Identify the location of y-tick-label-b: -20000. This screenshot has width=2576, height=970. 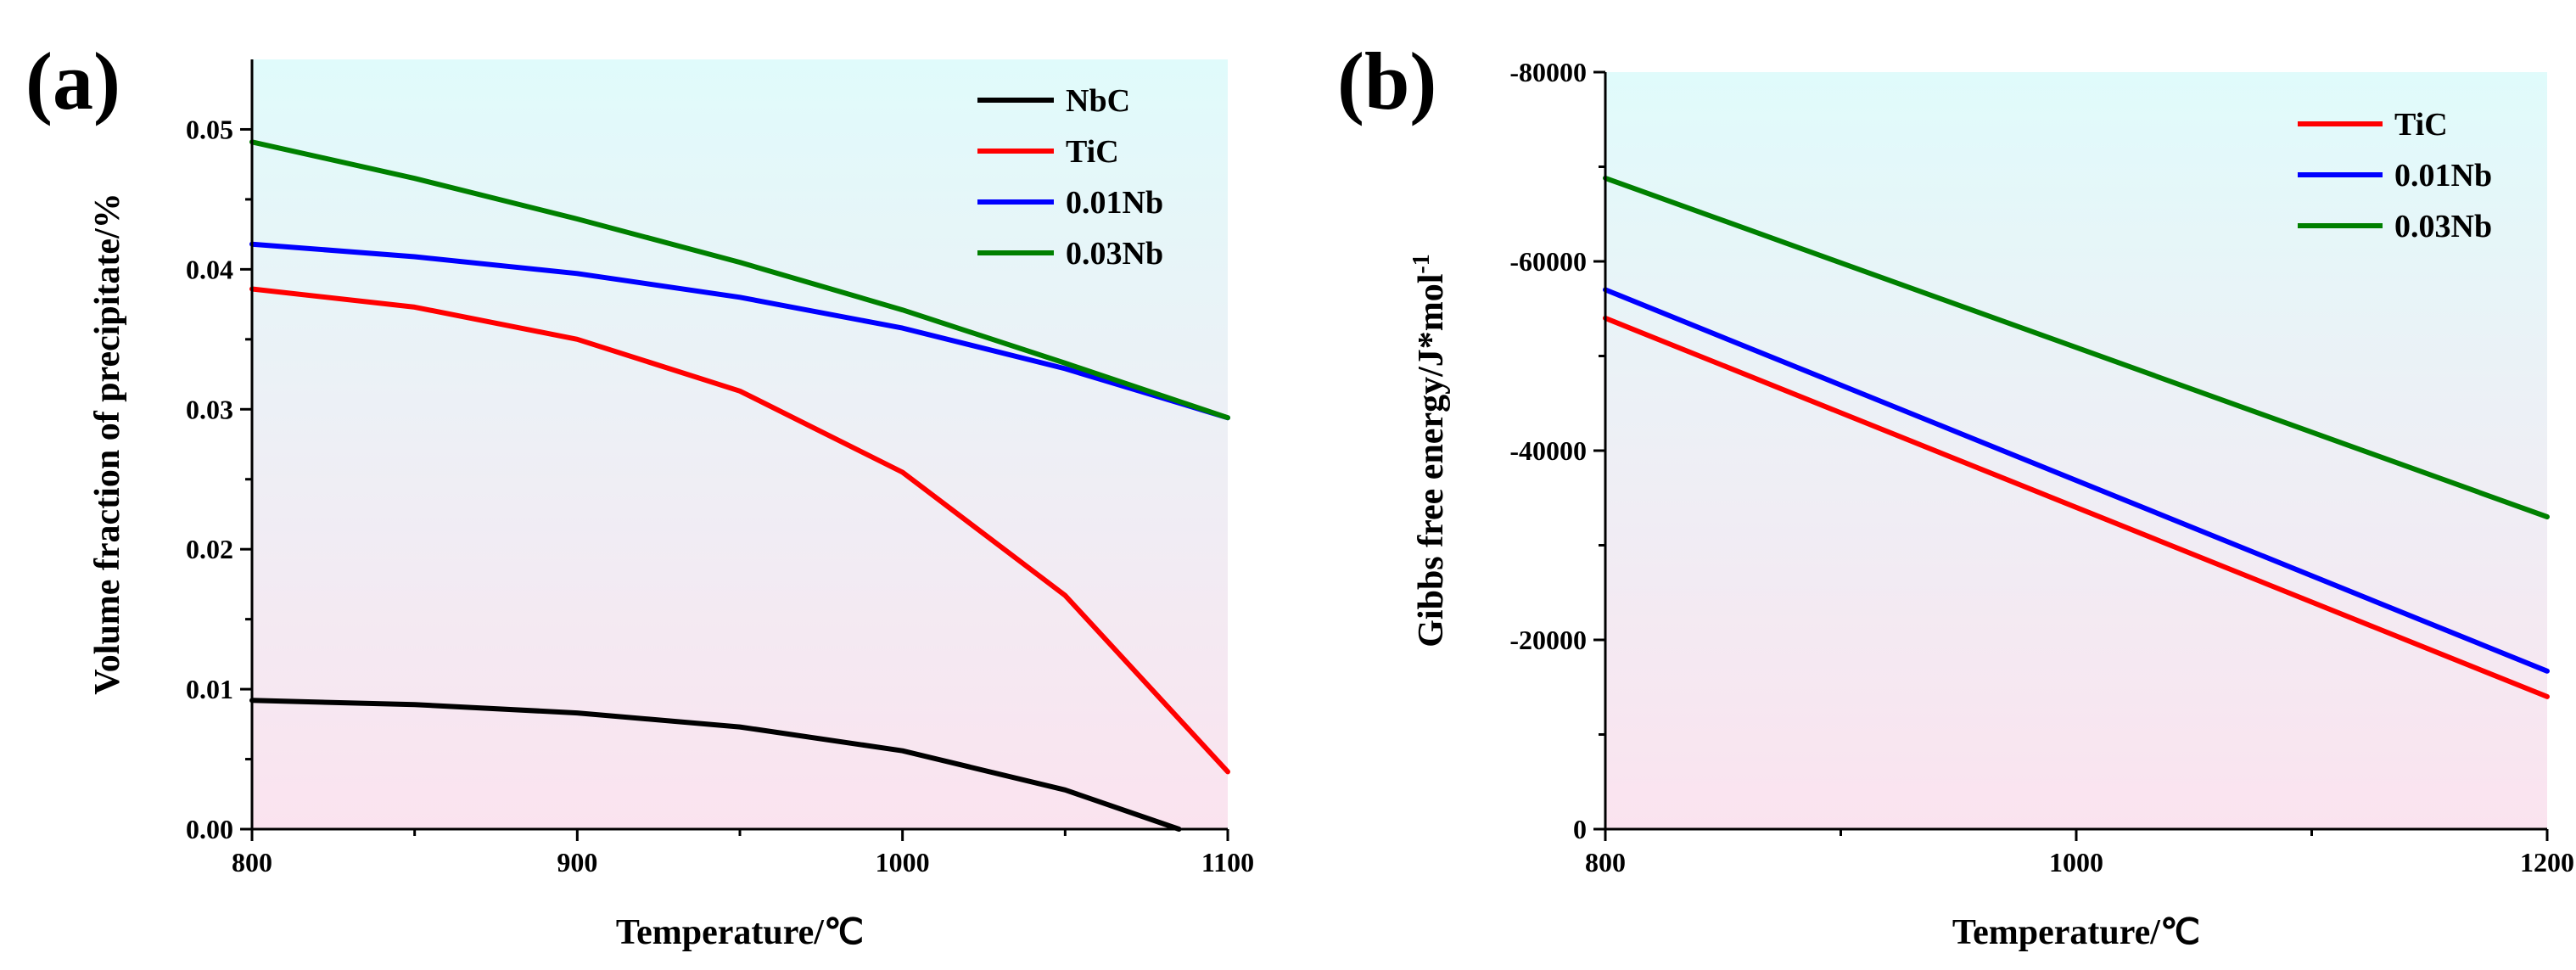
(1548, 640).